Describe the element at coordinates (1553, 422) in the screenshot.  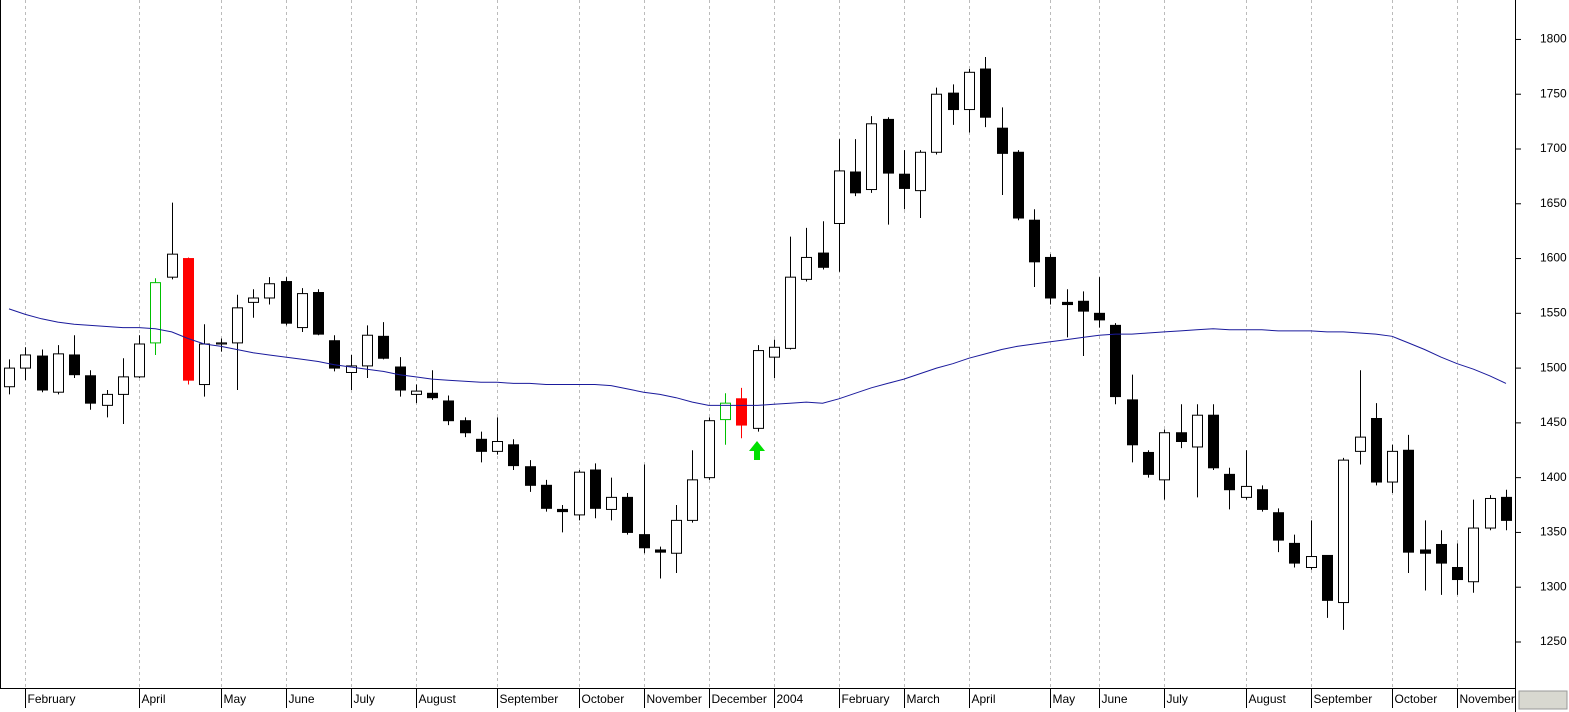
I see `y-tick-label: 1450` at that location.